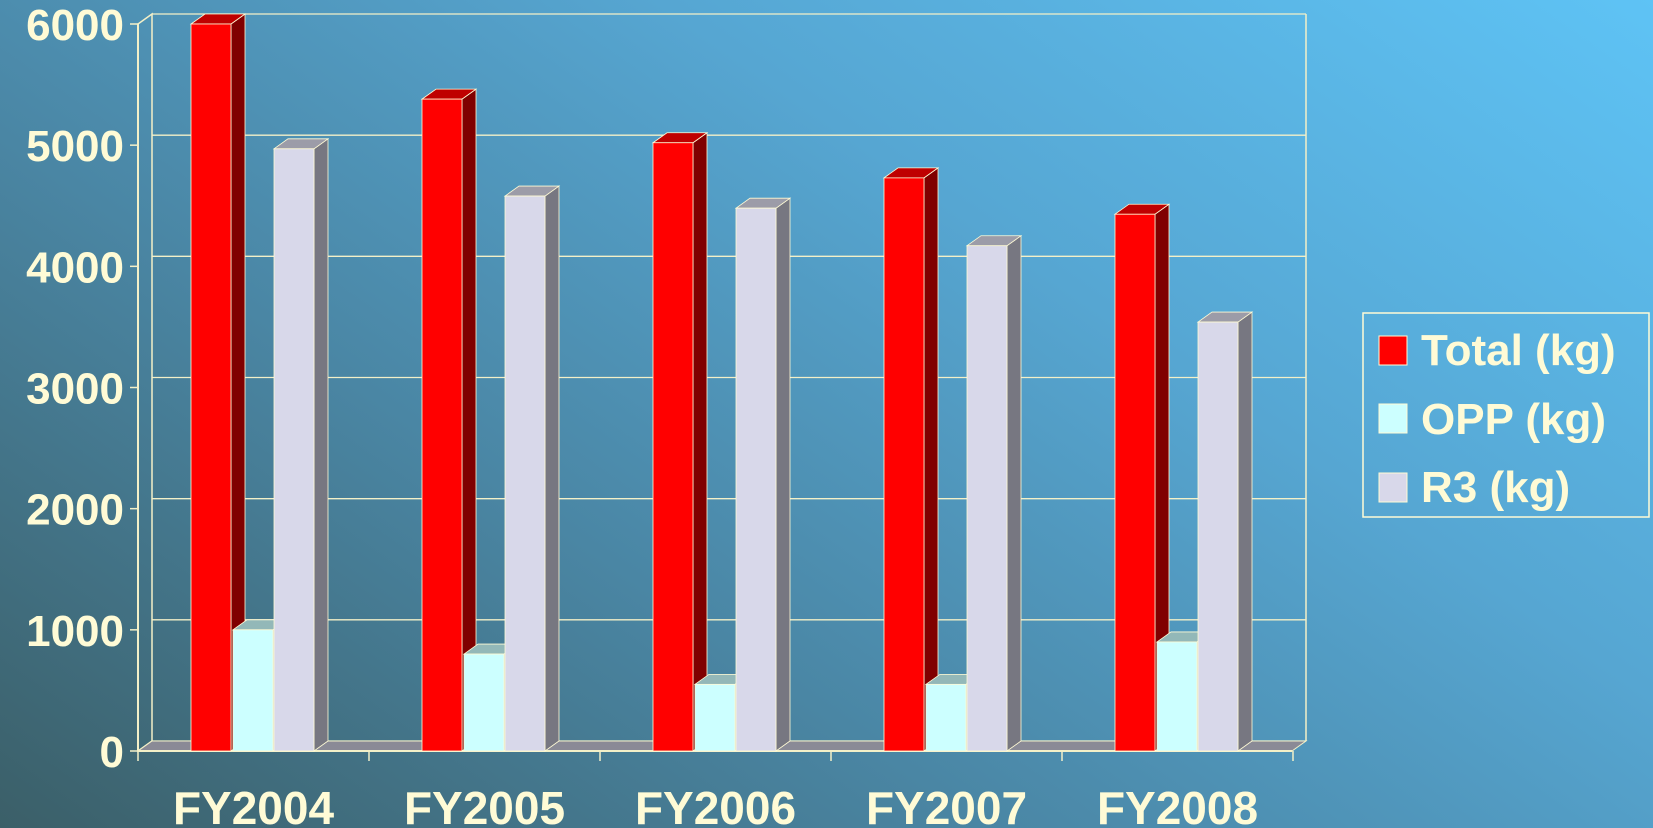  I want to click on bar-total-fy2005, so click(449, 420).